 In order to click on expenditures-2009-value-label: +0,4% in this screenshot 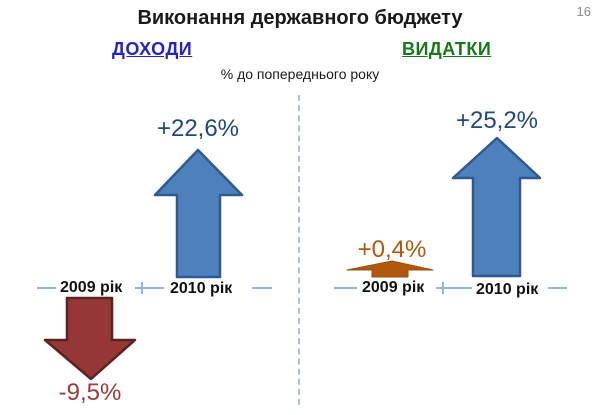, I will do `click(392, 249)`.